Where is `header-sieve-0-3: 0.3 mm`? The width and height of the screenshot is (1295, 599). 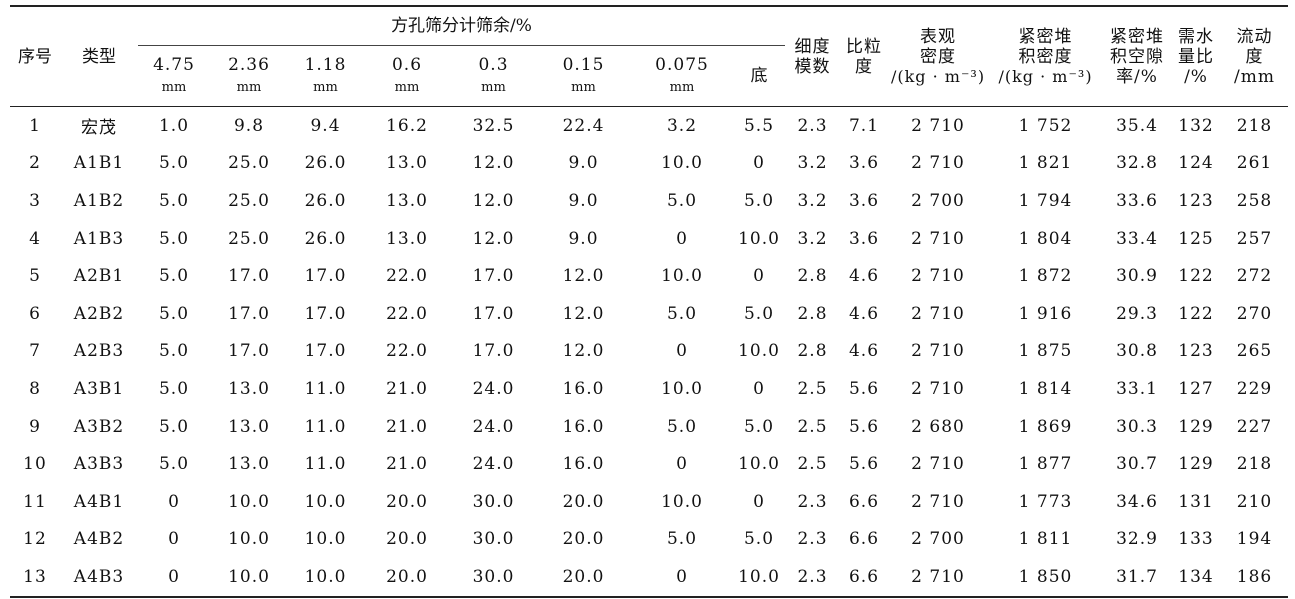 header-sieve-0-3: 0.3 mm is located at coordinates (493, 76).